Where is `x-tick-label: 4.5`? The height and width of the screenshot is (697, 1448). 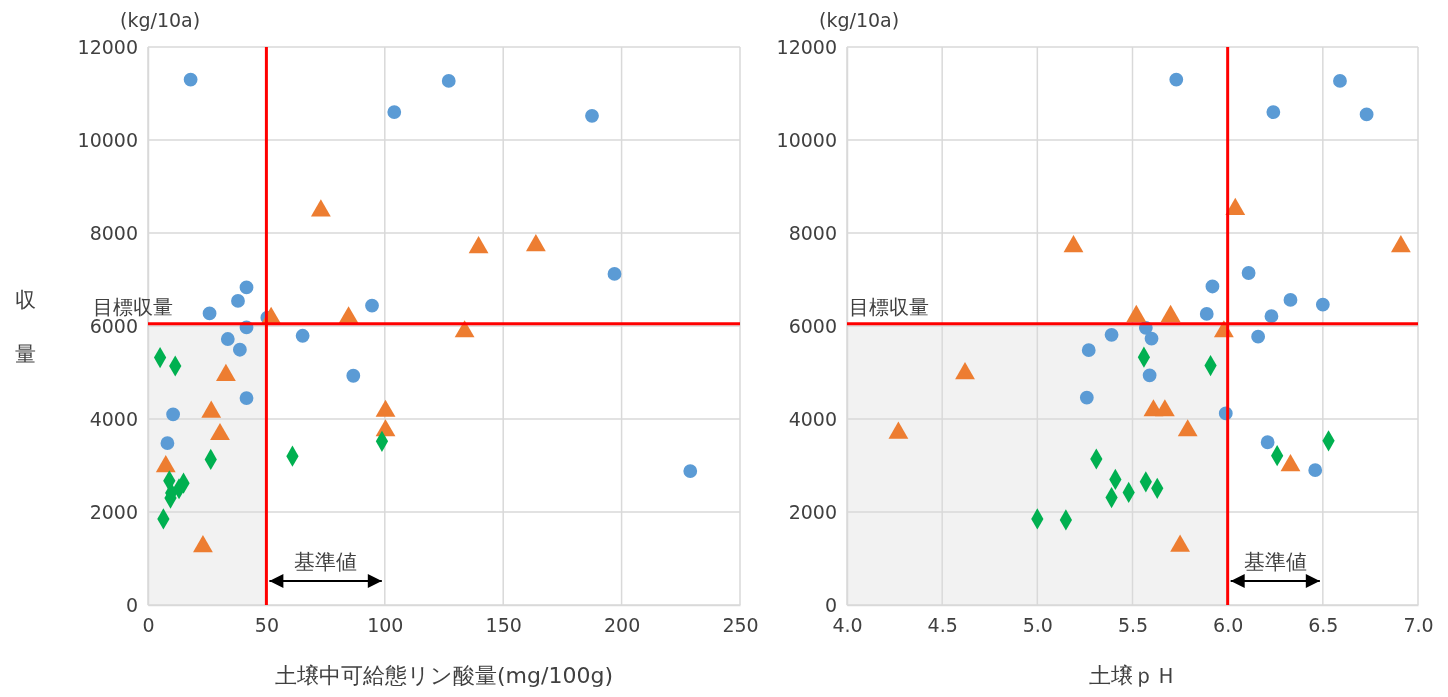 x-tick-label: 4.5 is located at coordinates (942, 625).